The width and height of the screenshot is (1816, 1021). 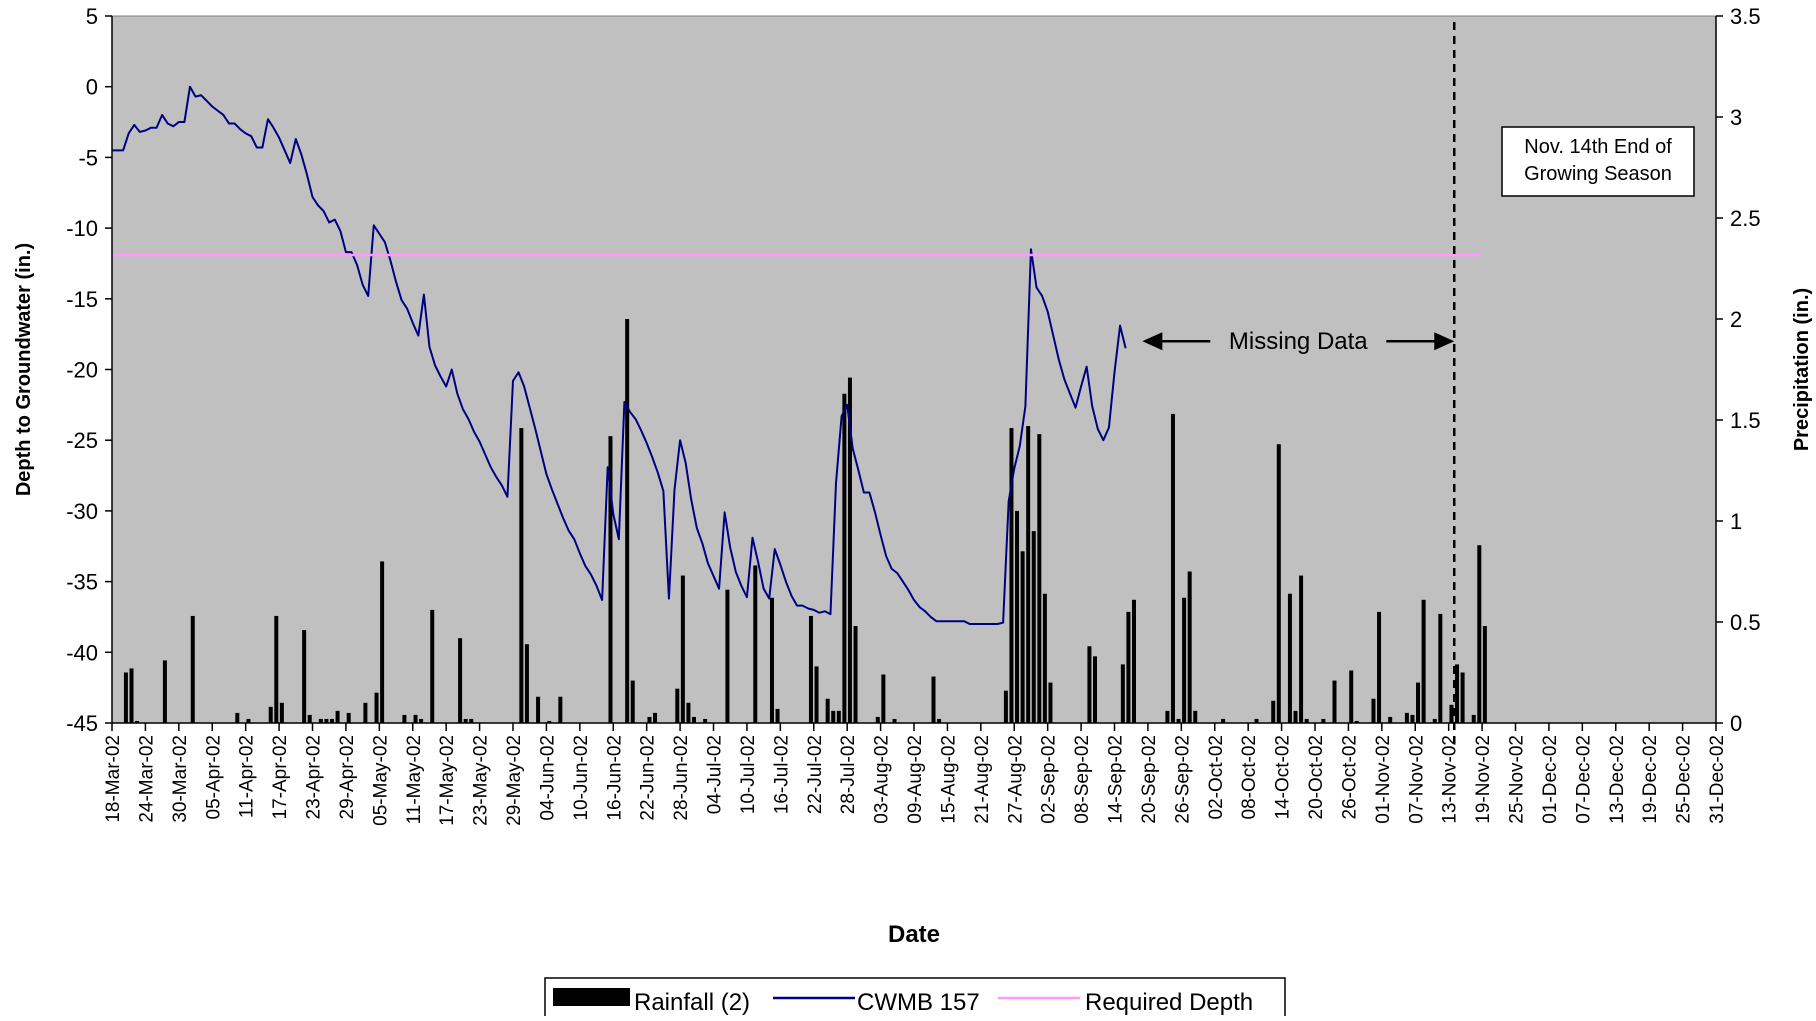 I want to click on x-tick-label: 10-Jun-02, so click(x=581, y=778).